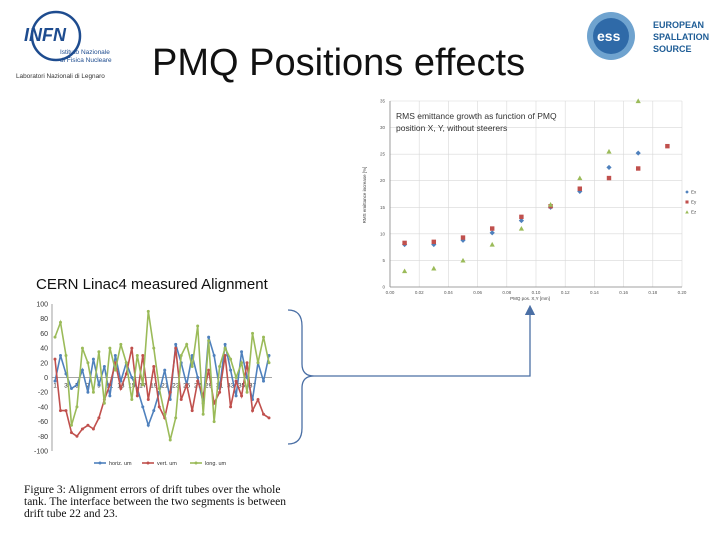 This screenshot has width=720, height=540. Describe the element at coordinates (506, 292) in the screenshot. I see `emit-x-tick: 0.08` at that location.